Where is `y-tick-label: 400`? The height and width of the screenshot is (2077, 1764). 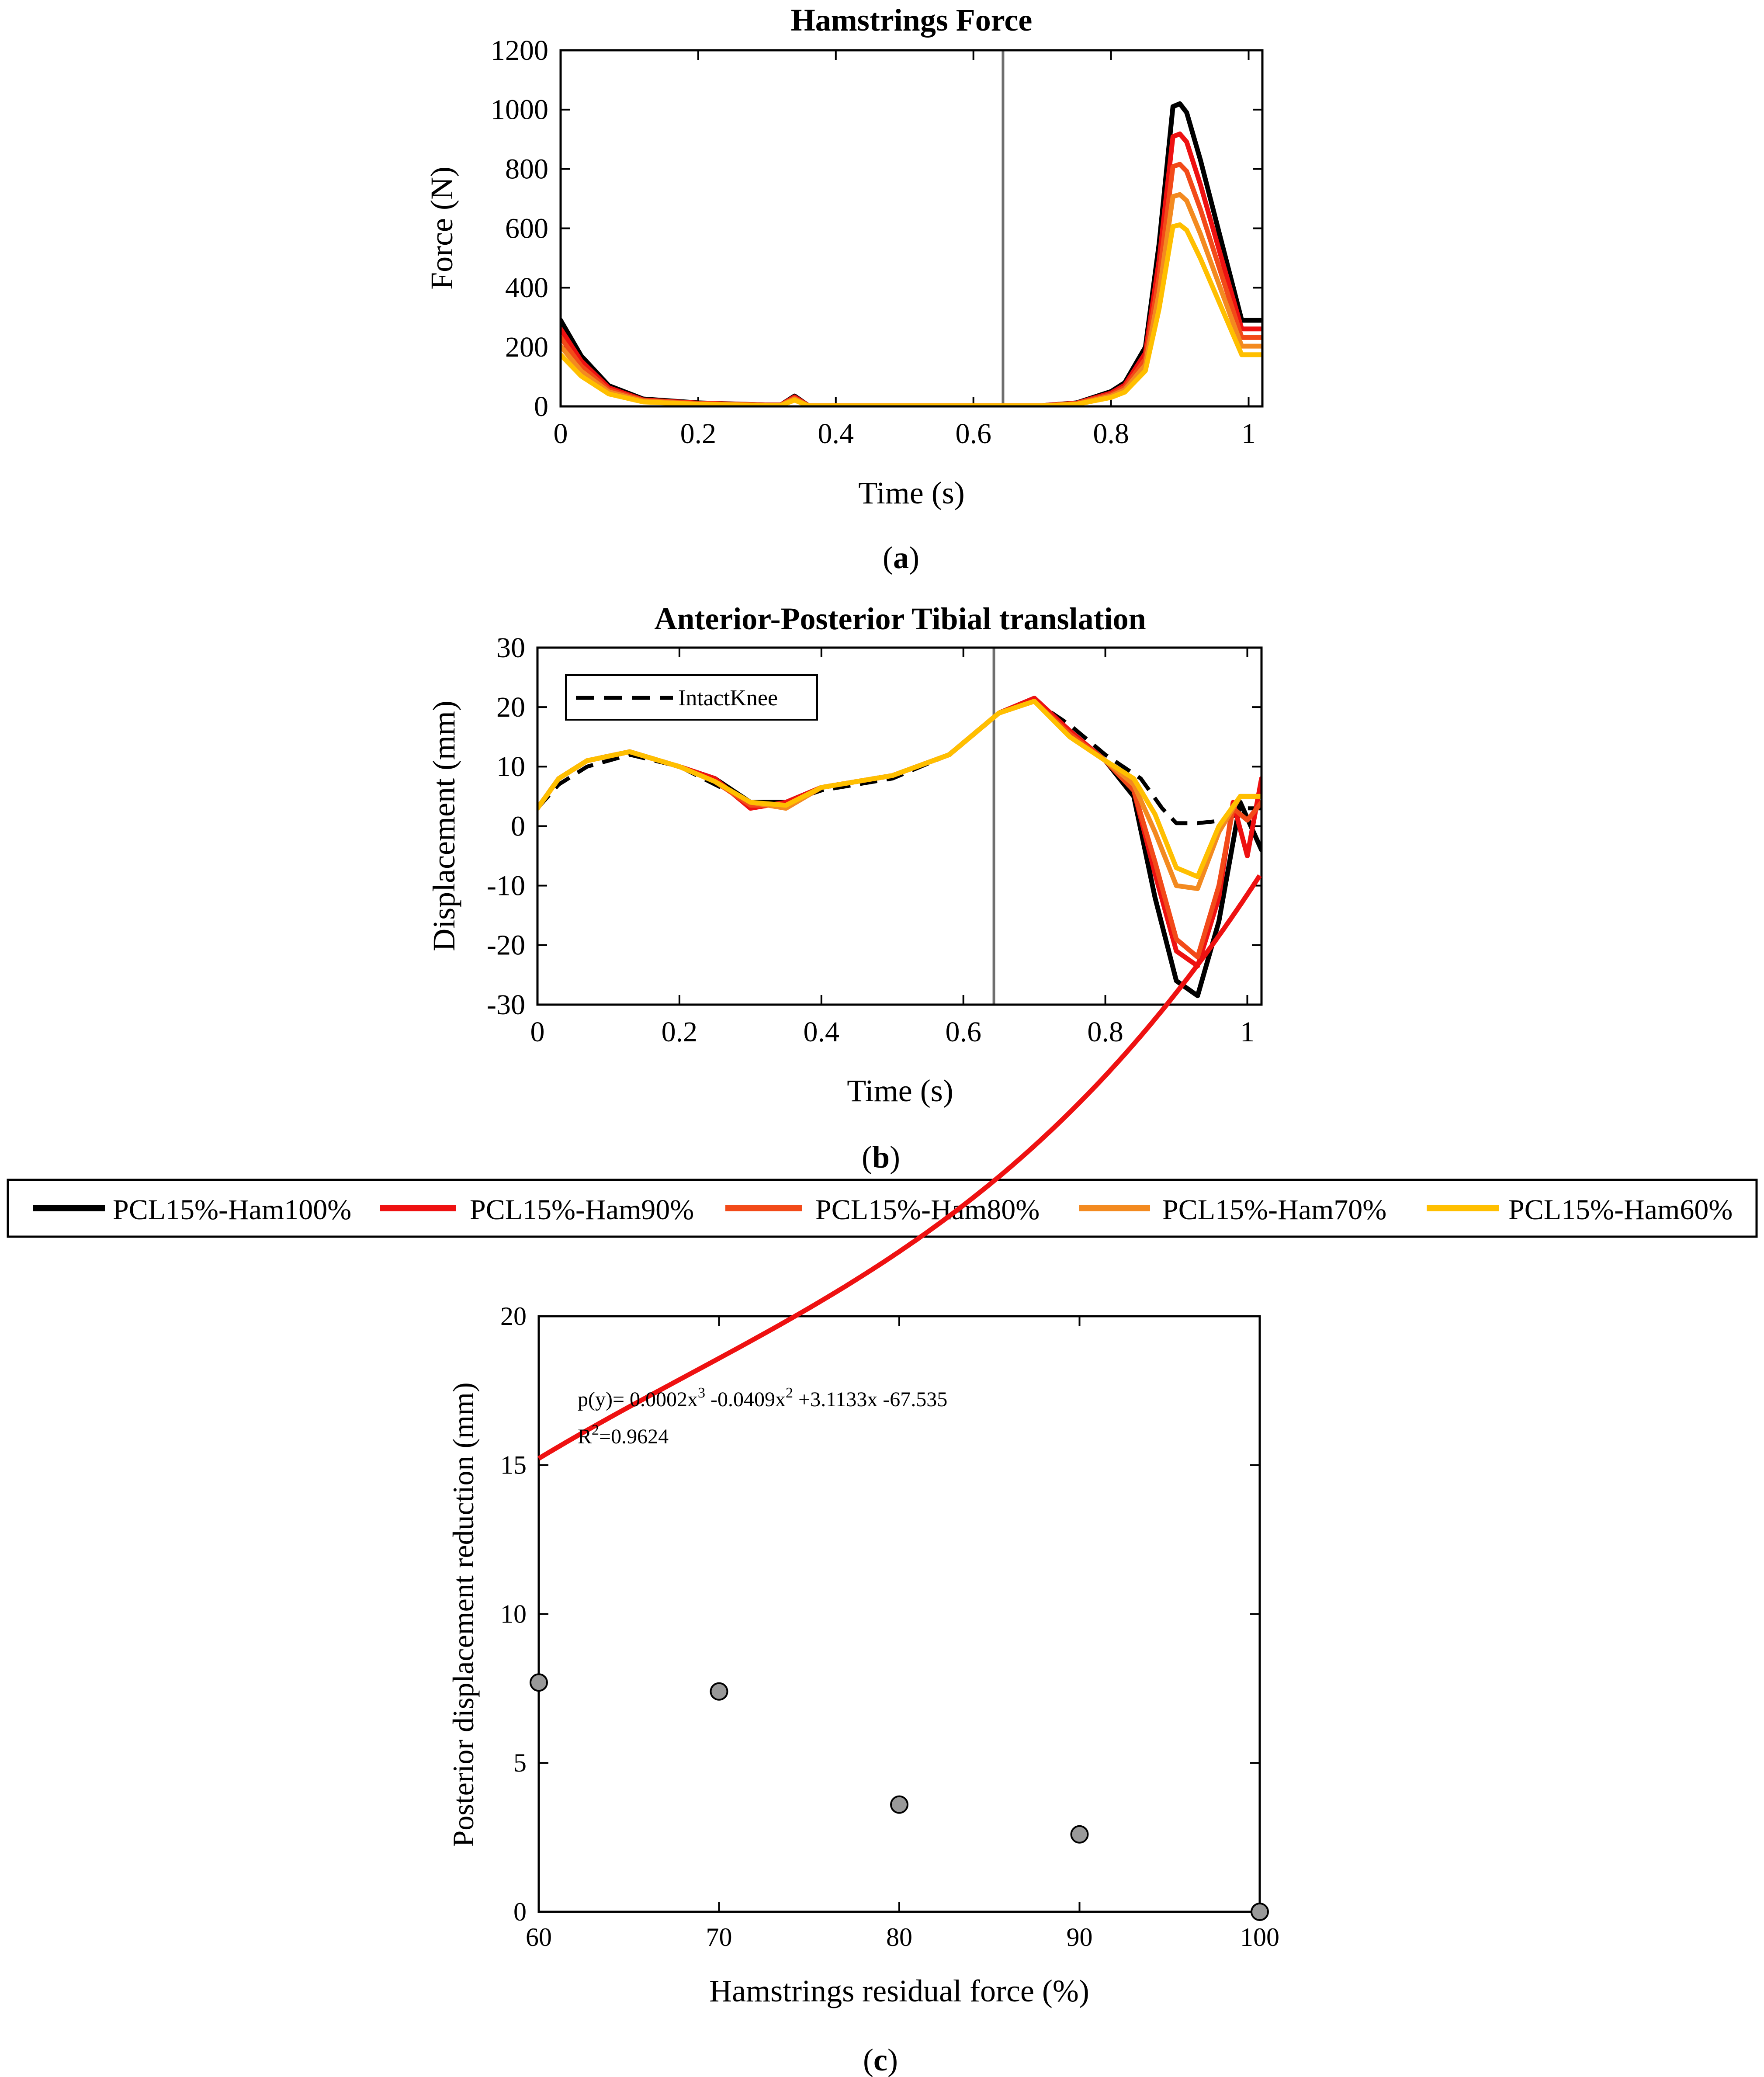 y-tick-label: 400 is located at coordinates (526, 288).